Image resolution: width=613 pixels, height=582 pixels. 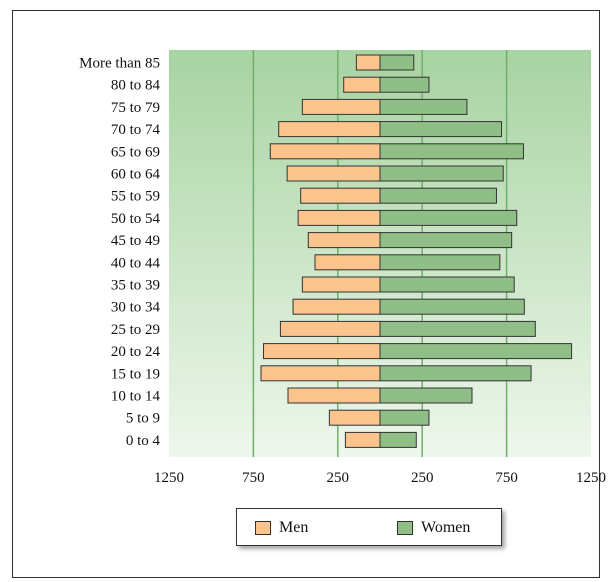 I want to click on legend-swatch-women, so click(x=405, y=528).